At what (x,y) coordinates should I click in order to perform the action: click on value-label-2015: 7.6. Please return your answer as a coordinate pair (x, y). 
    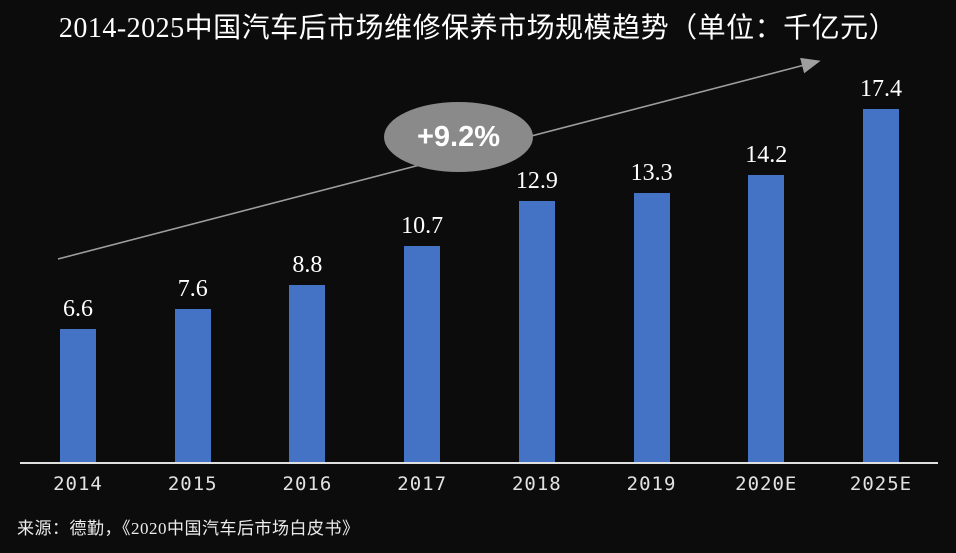
    Looking at the image, I should click on (192, 289).